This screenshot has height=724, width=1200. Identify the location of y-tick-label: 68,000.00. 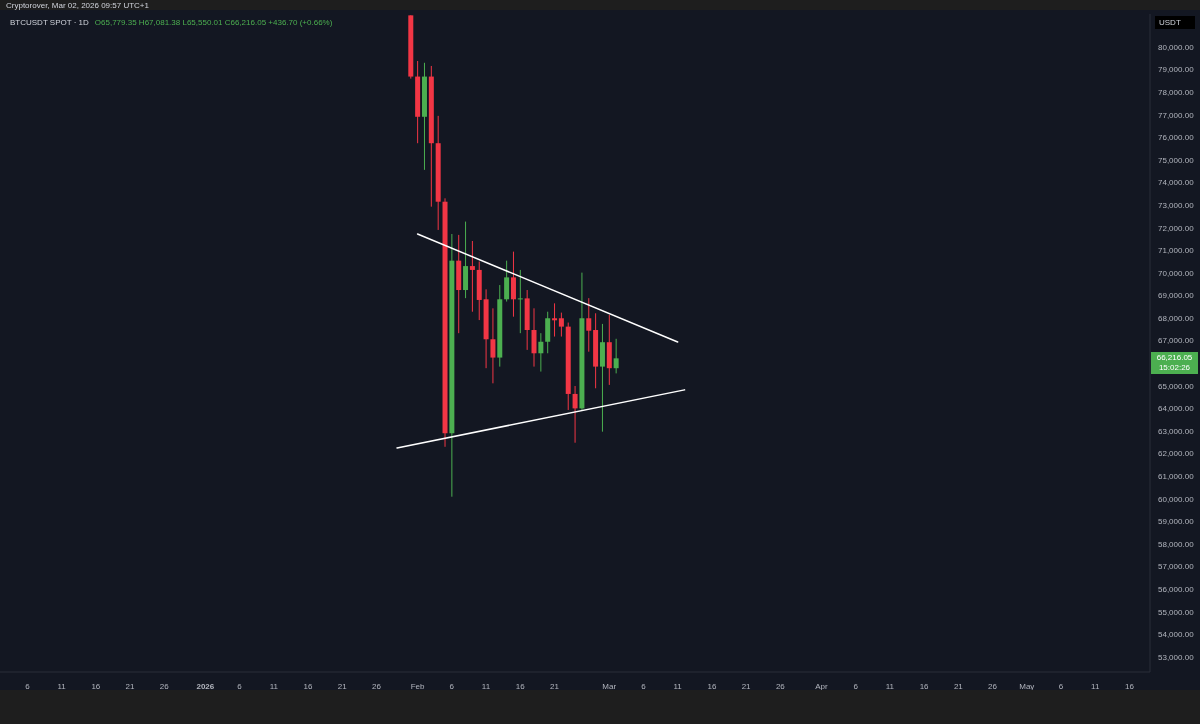
(1176, 318).